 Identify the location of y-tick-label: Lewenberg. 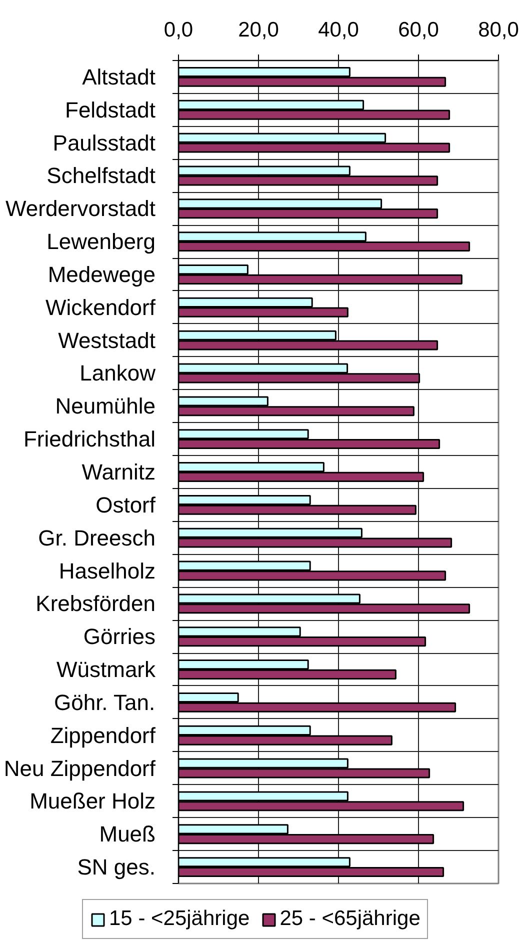
(101, 241).